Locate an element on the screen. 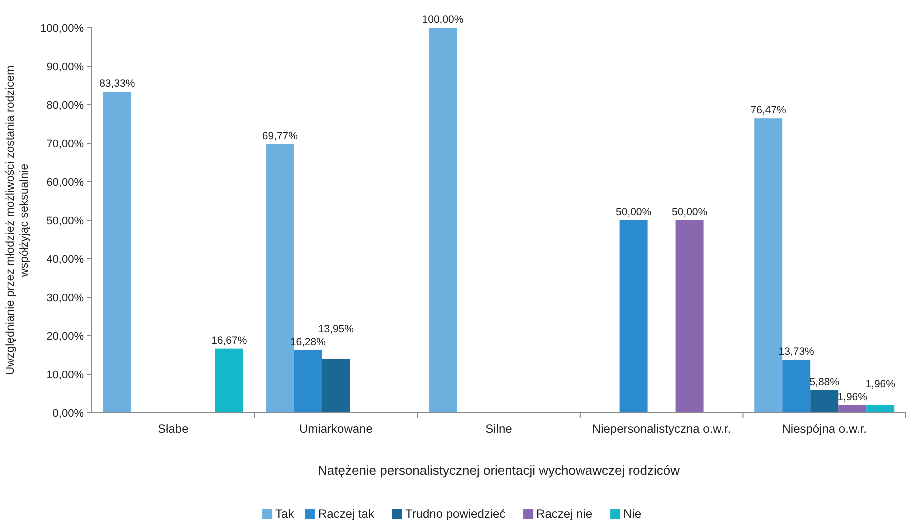 The image size is (916, 530). y-tick-label: 50,00% is located at coordinates (65, 221).